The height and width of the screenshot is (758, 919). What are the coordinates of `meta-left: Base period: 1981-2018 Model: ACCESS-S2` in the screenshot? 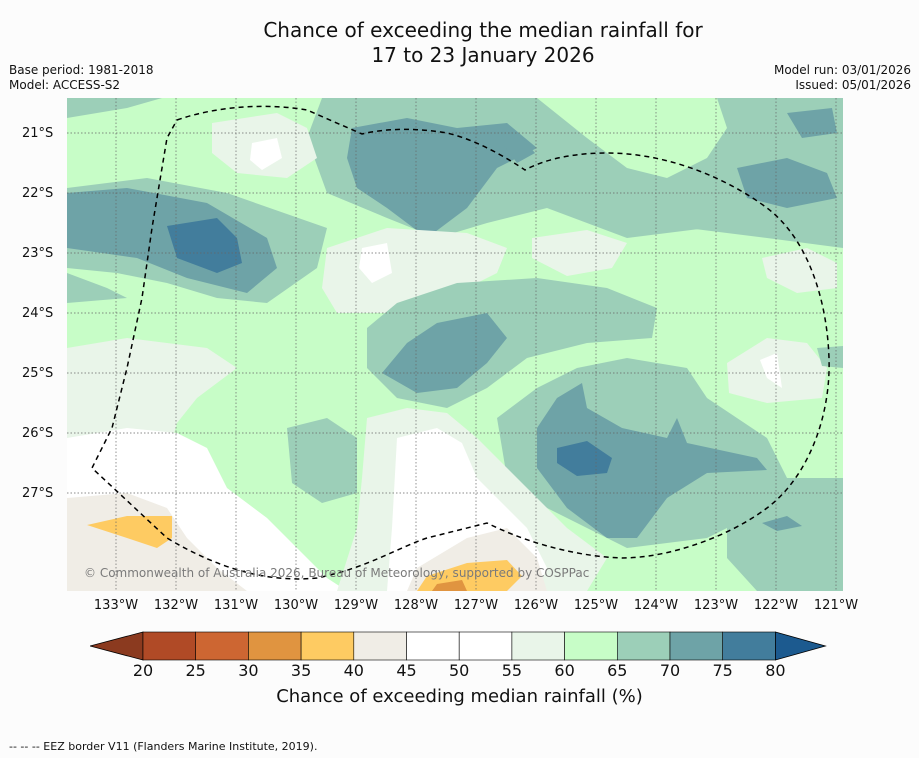 It's located at (81, 78).